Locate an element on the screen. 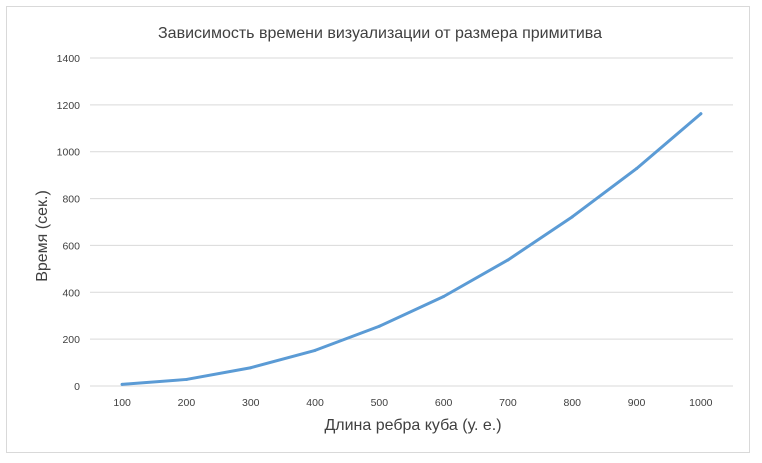 The image size is (762, 463). y-axis-title: Время (сек.) is located at coordinates (42, 236).